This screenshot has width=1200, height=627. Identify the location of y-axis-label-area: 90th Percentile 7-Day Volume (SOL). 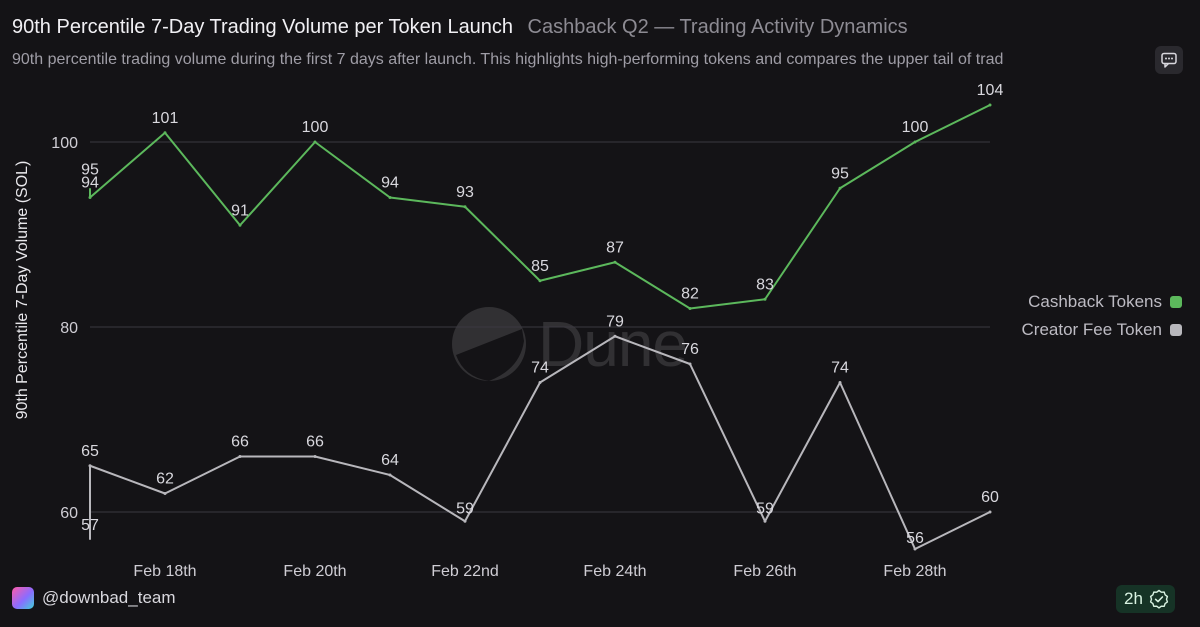
(23, 290).